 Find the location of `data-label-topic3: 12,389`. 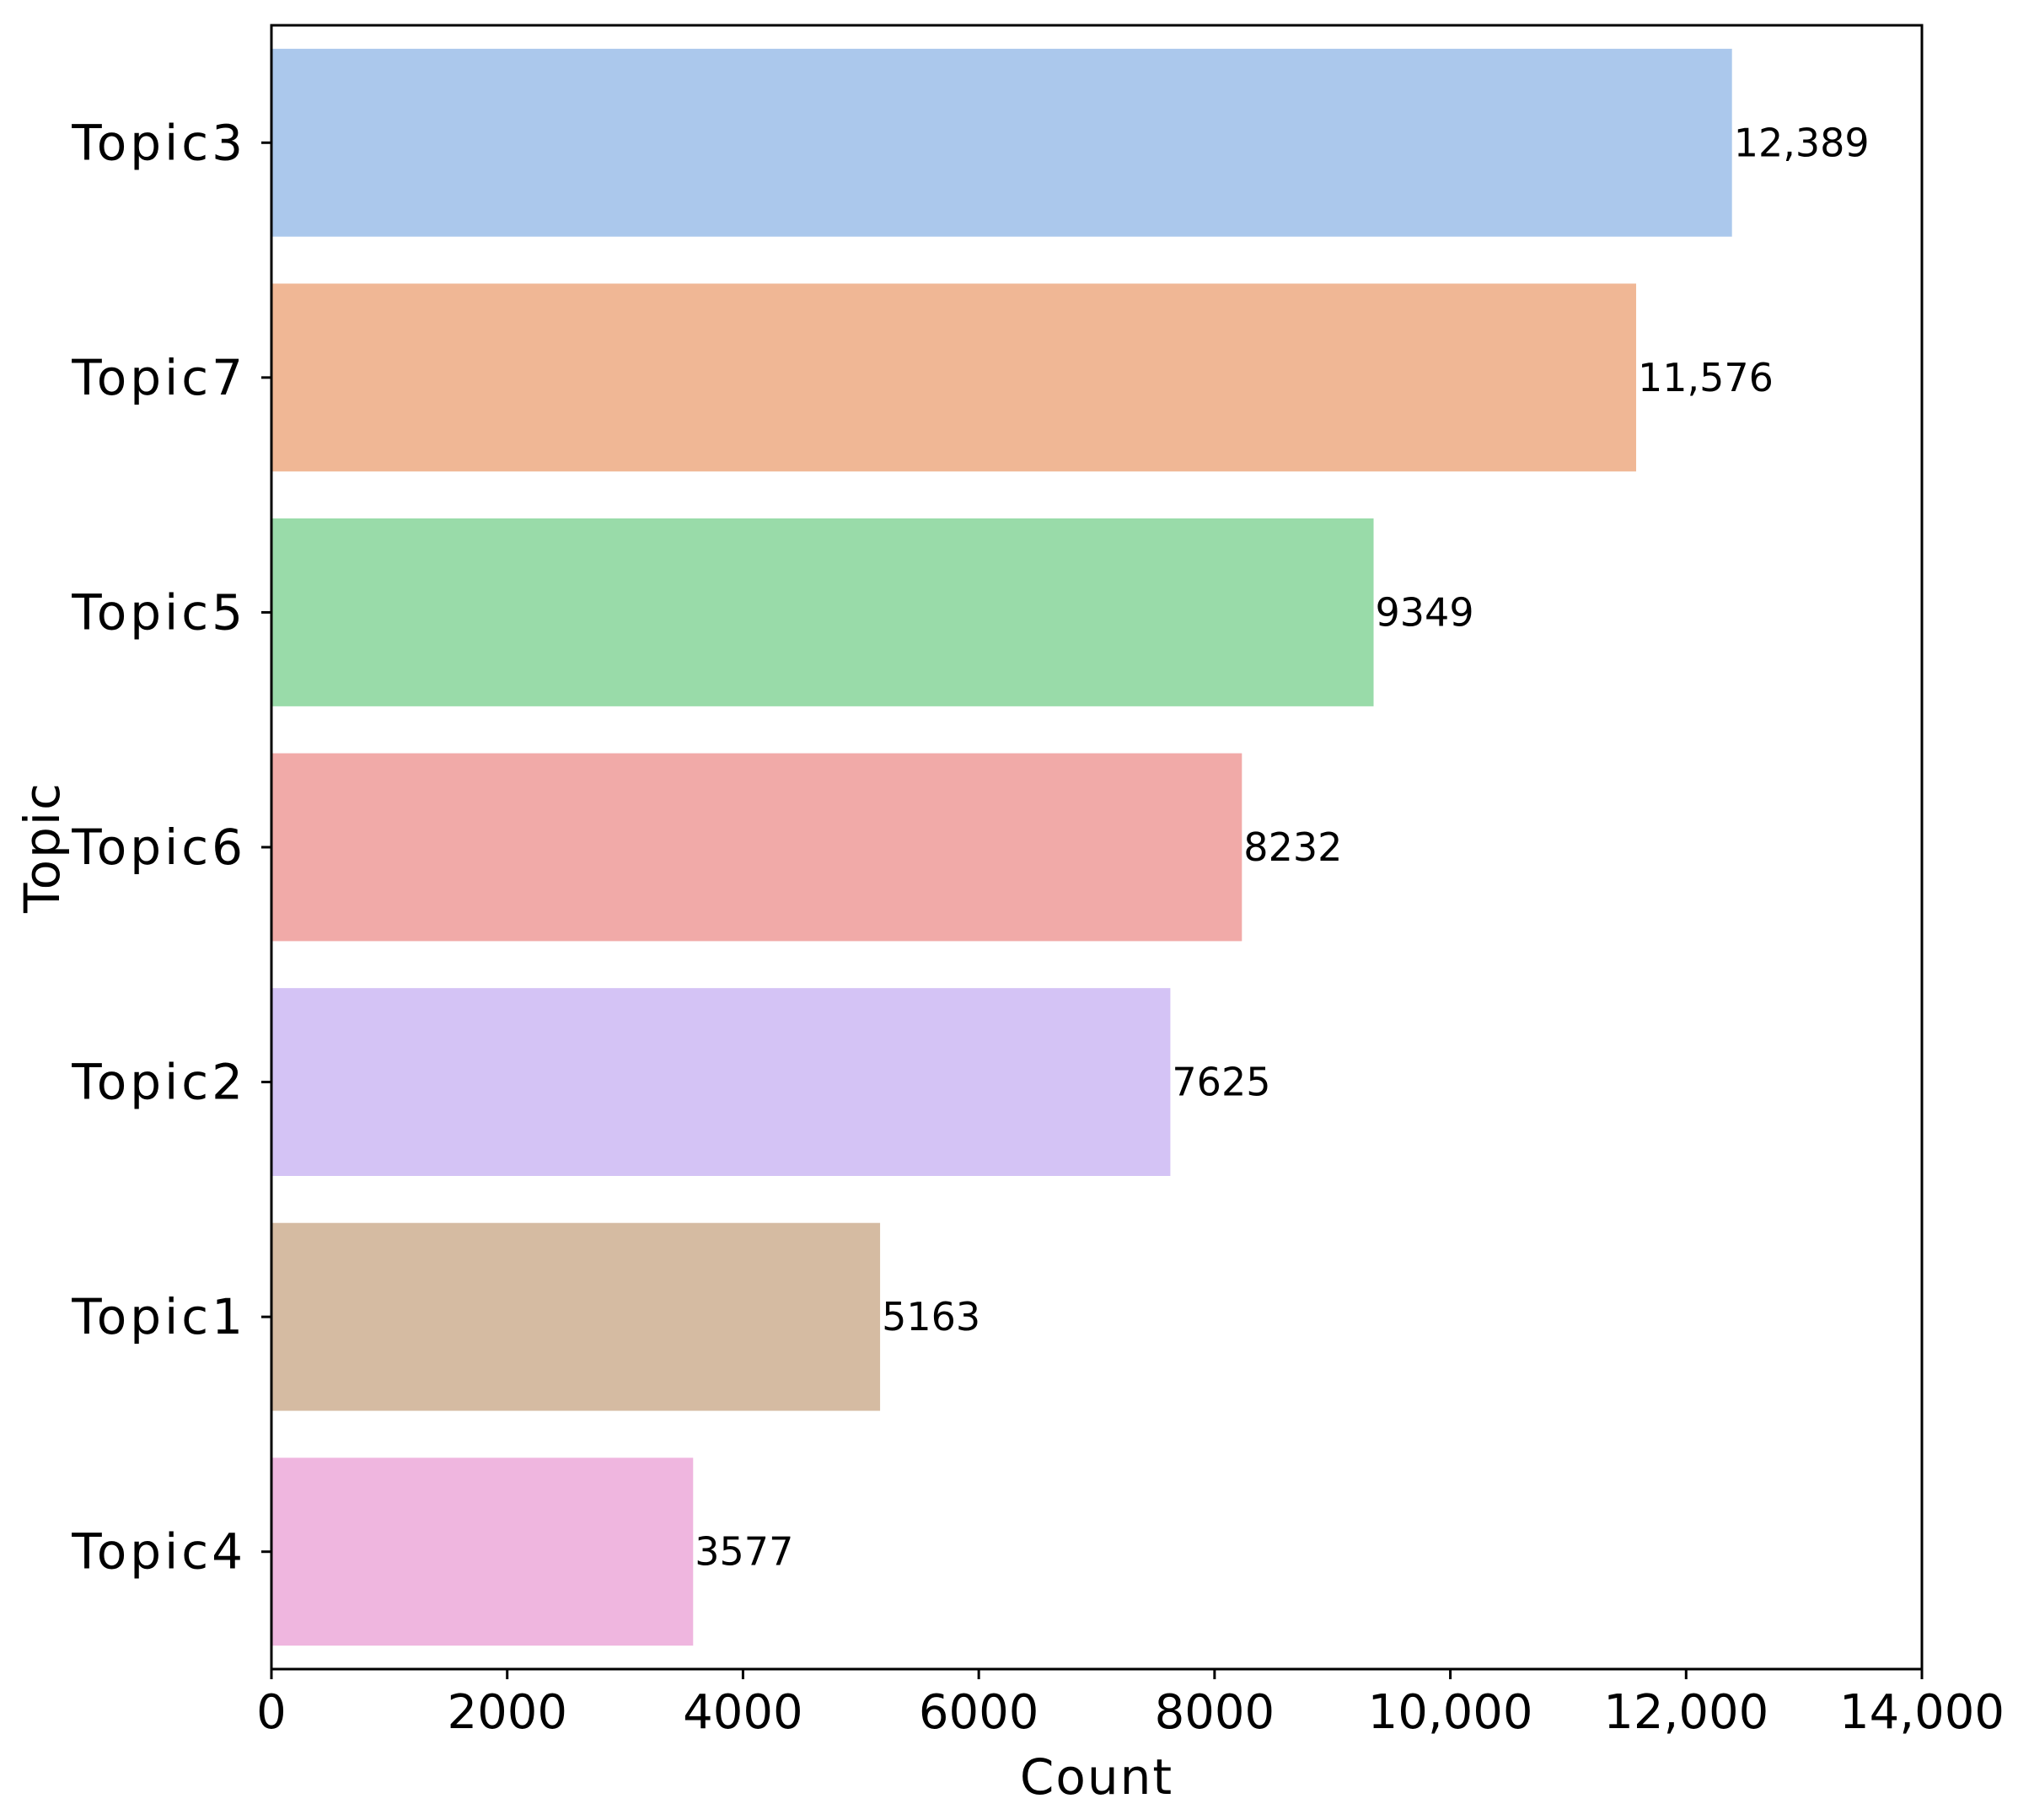

data-label-topic3: 12,389 is located at coordinates (1802, 142).